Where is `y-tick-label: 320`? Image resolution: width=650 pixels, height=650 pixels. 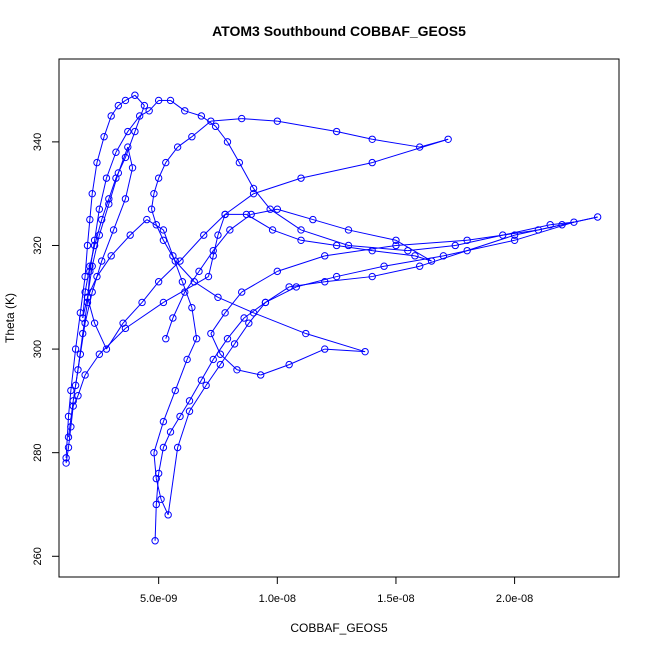 y-tick-label: 320 is located at coordinates (38, 245).